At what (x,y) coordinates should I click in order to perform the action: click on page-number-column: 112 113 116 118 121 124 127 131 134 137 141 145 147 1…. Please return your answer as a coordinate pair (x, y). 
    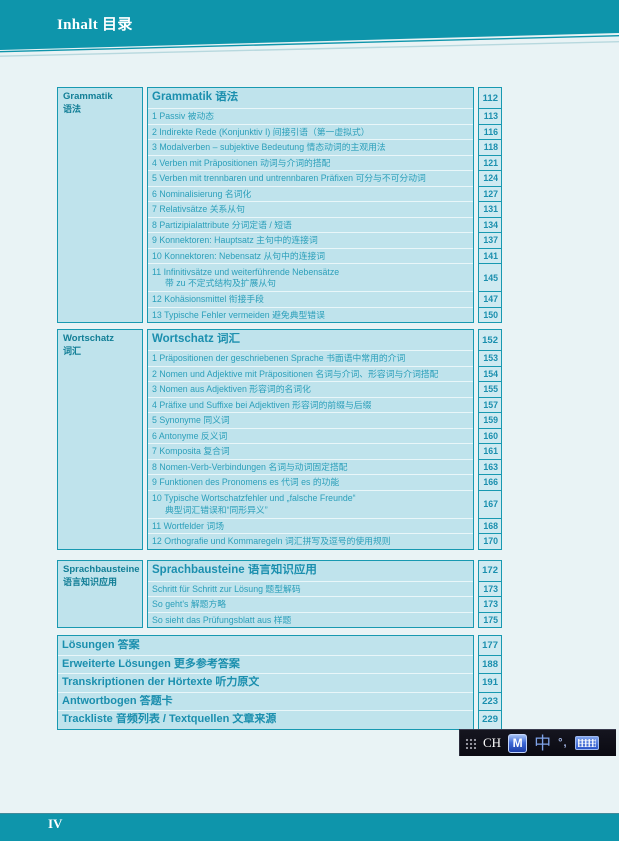
    Looking at the image, I should click on (490, 205).